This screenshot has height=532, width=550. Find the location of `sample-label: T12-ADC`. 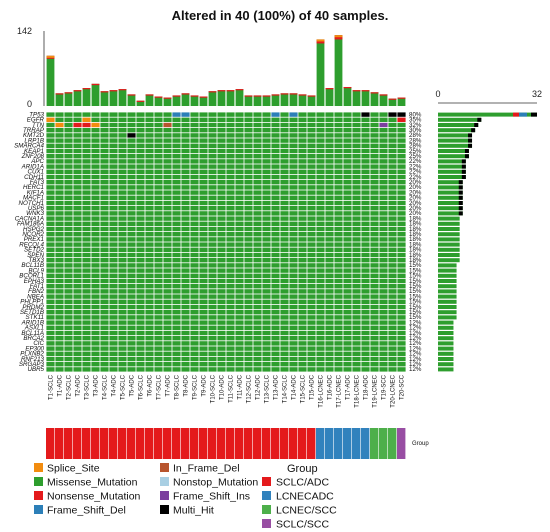

sample-label: T12-ADC is located at coordinates (259, 387).